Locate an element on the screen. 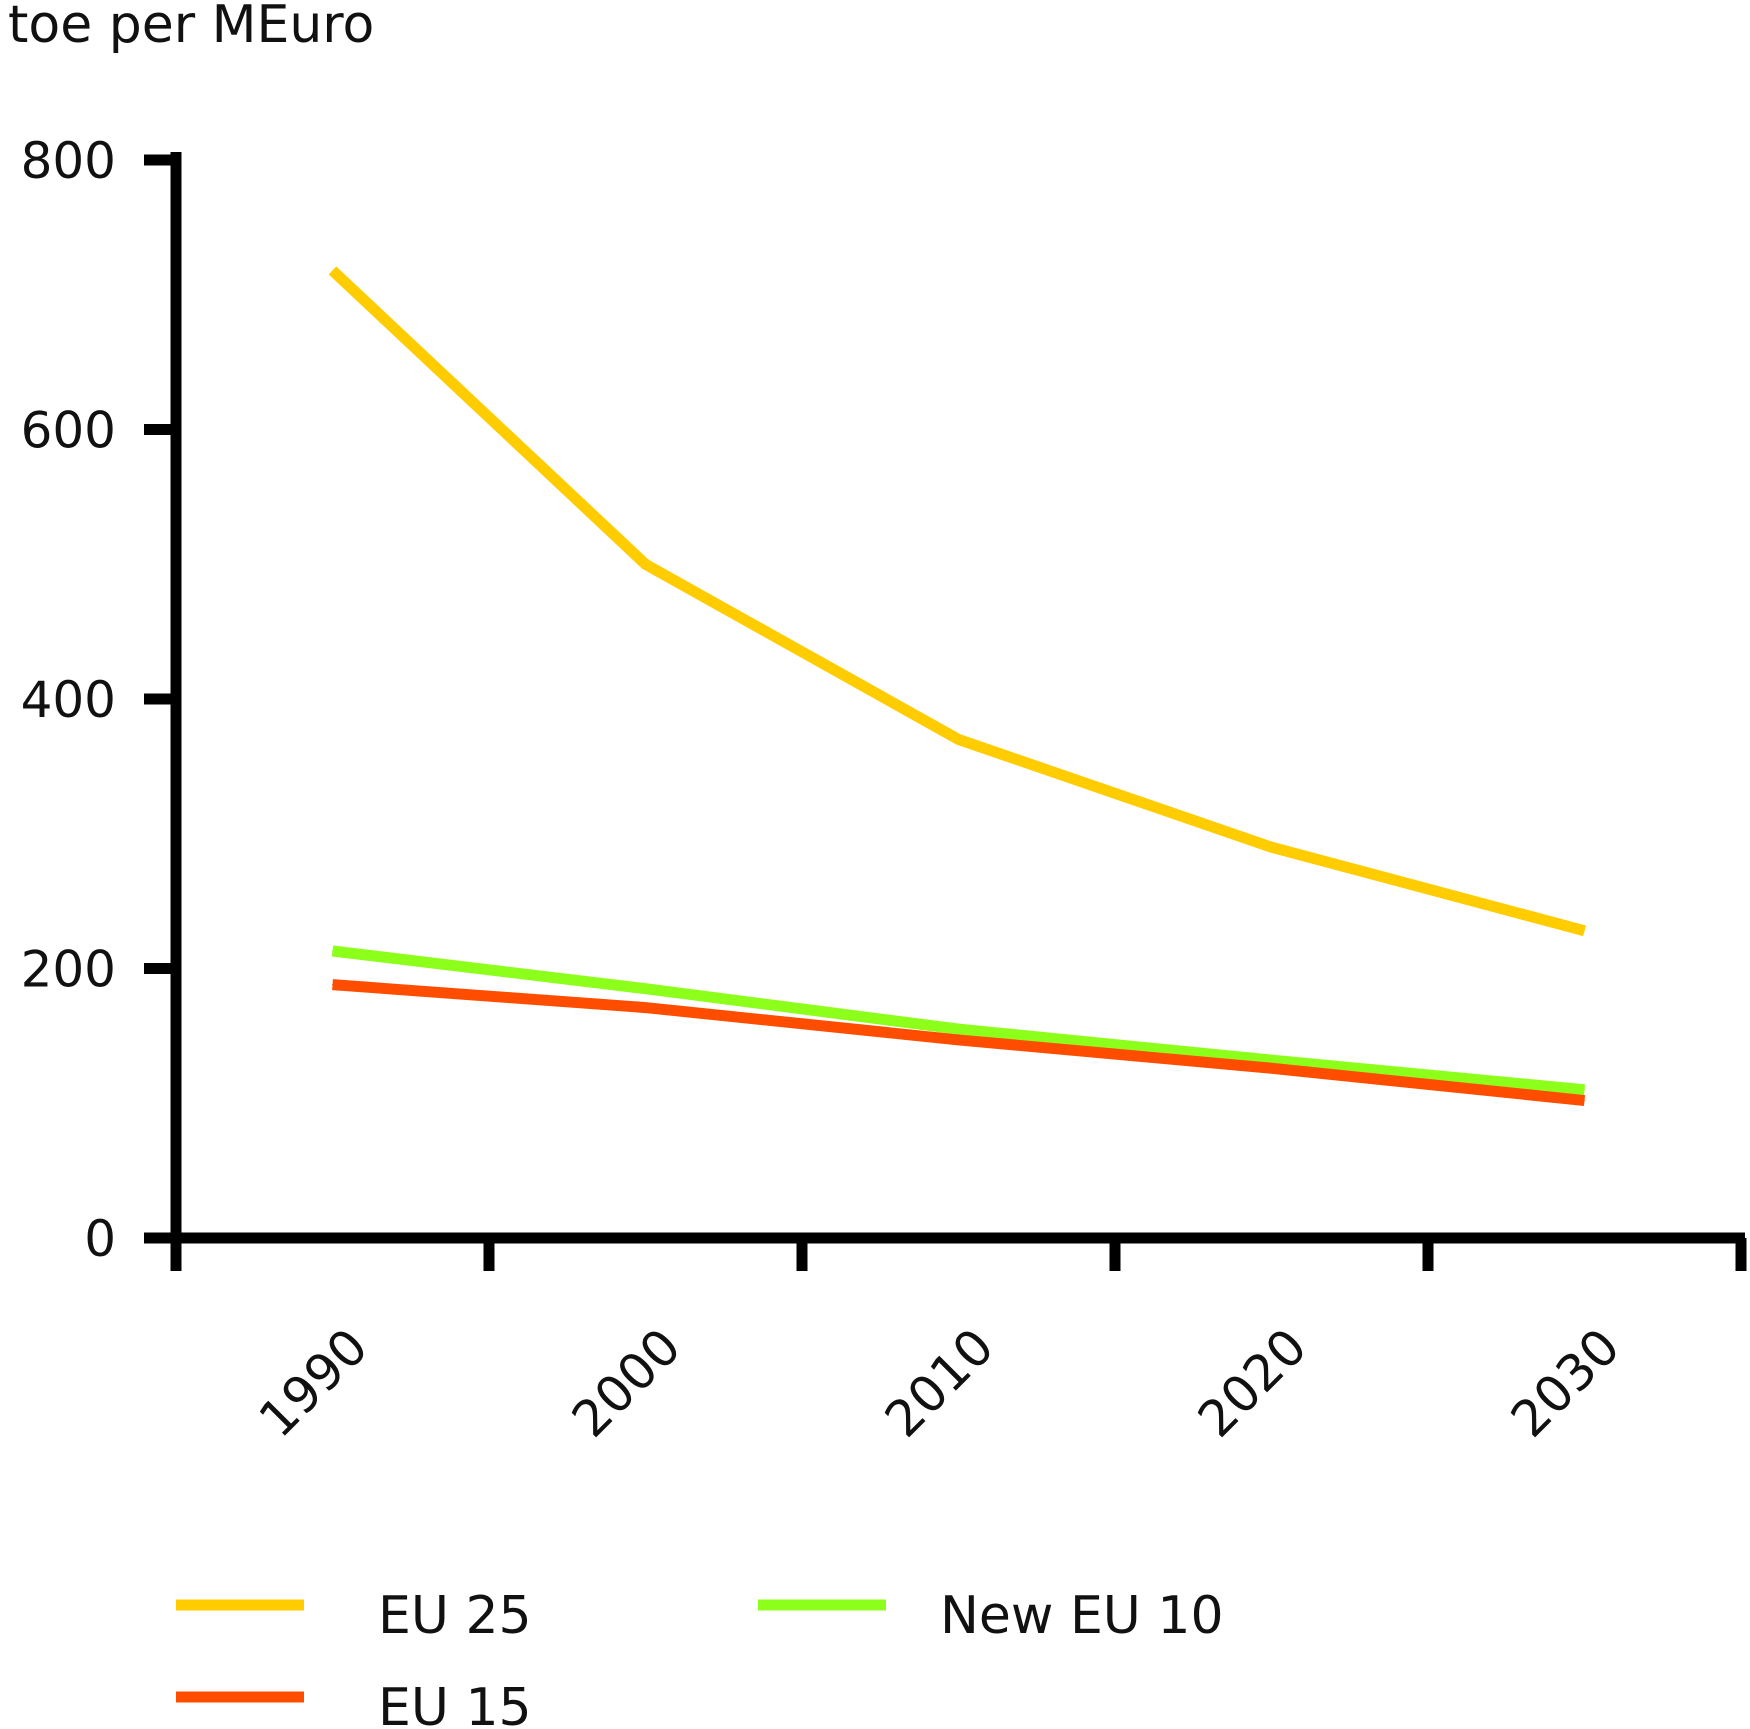 This screenshot has width=1750, height=1729. legend-label: EU 25 is located at coordinates (455, 1616).